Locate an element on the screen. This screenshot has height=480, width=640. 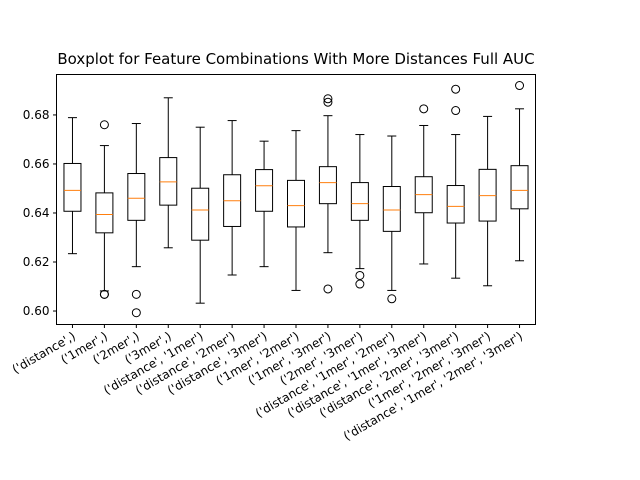
y-tick-label: 0.64 is located at coordinates (36, 213).